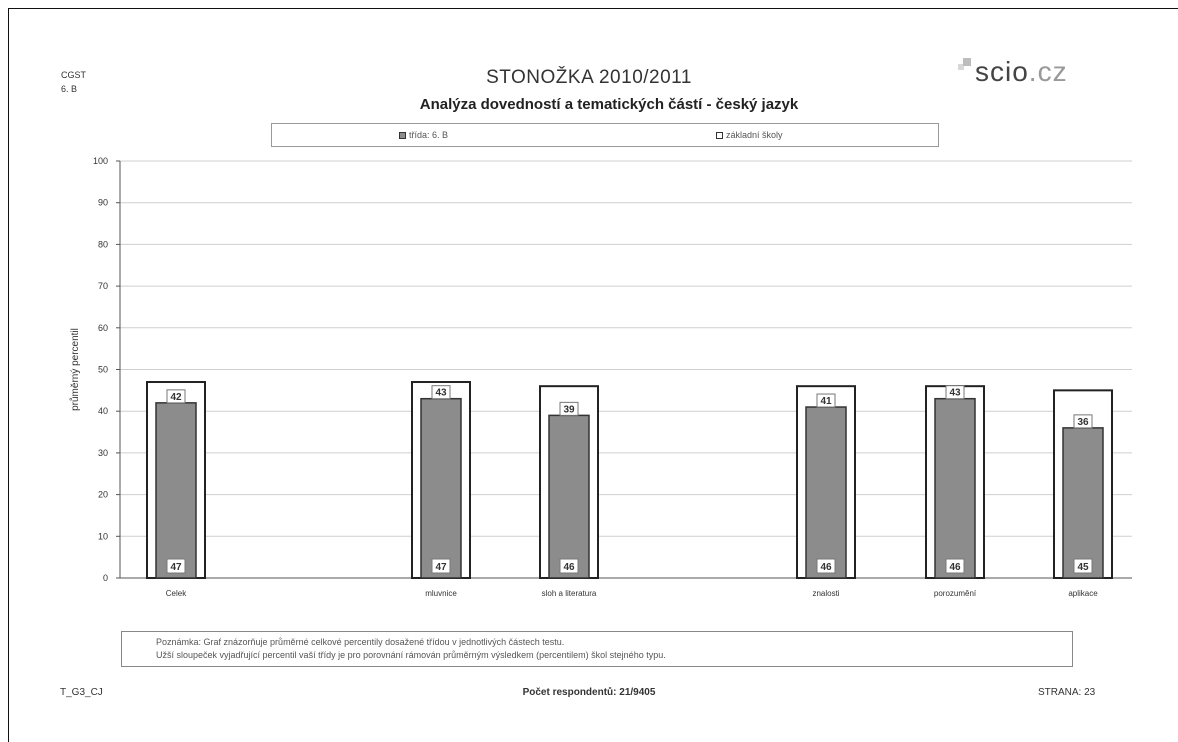 The height and width of the screenshot is (742, 1178). I want to click on category-label: znalosti, so click(825, 593).